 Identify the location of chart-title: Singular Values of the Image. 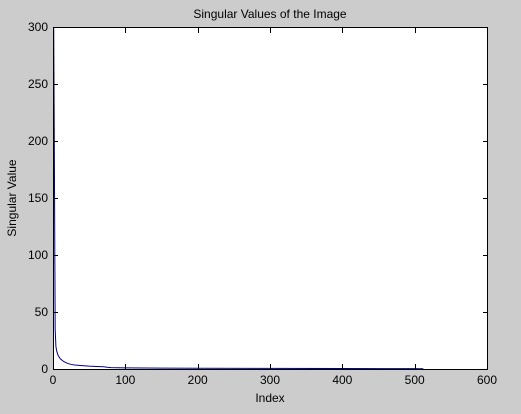
(270, 14).